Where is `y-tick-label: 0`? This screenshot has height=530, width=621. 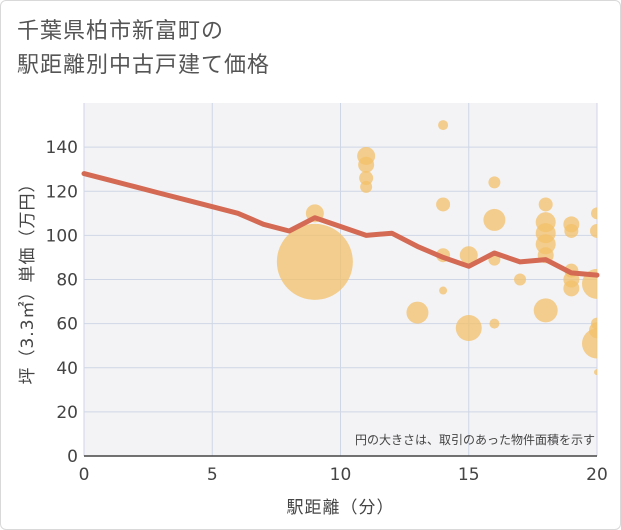
y-tick-label: 0 is located at coordinates (72, 457).